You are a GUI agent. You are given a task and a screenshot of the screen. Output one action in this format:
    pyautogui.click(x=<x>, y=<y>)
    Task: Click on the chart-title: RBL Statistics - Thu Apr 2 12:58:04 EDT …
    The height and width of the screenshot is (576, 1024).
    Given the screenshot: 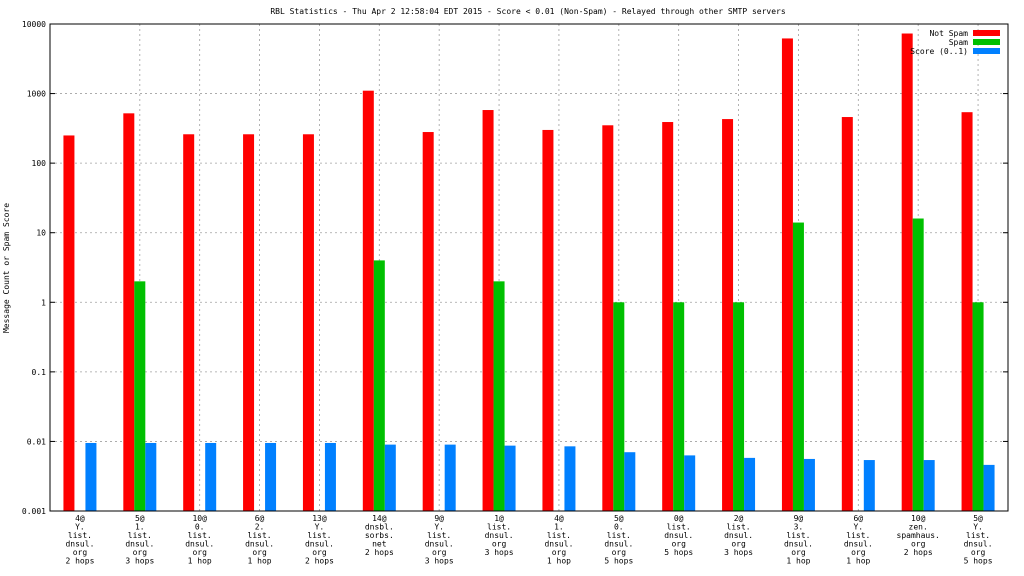 What is the action you would take?
    pyautogui.click(x=528, y=11)
    